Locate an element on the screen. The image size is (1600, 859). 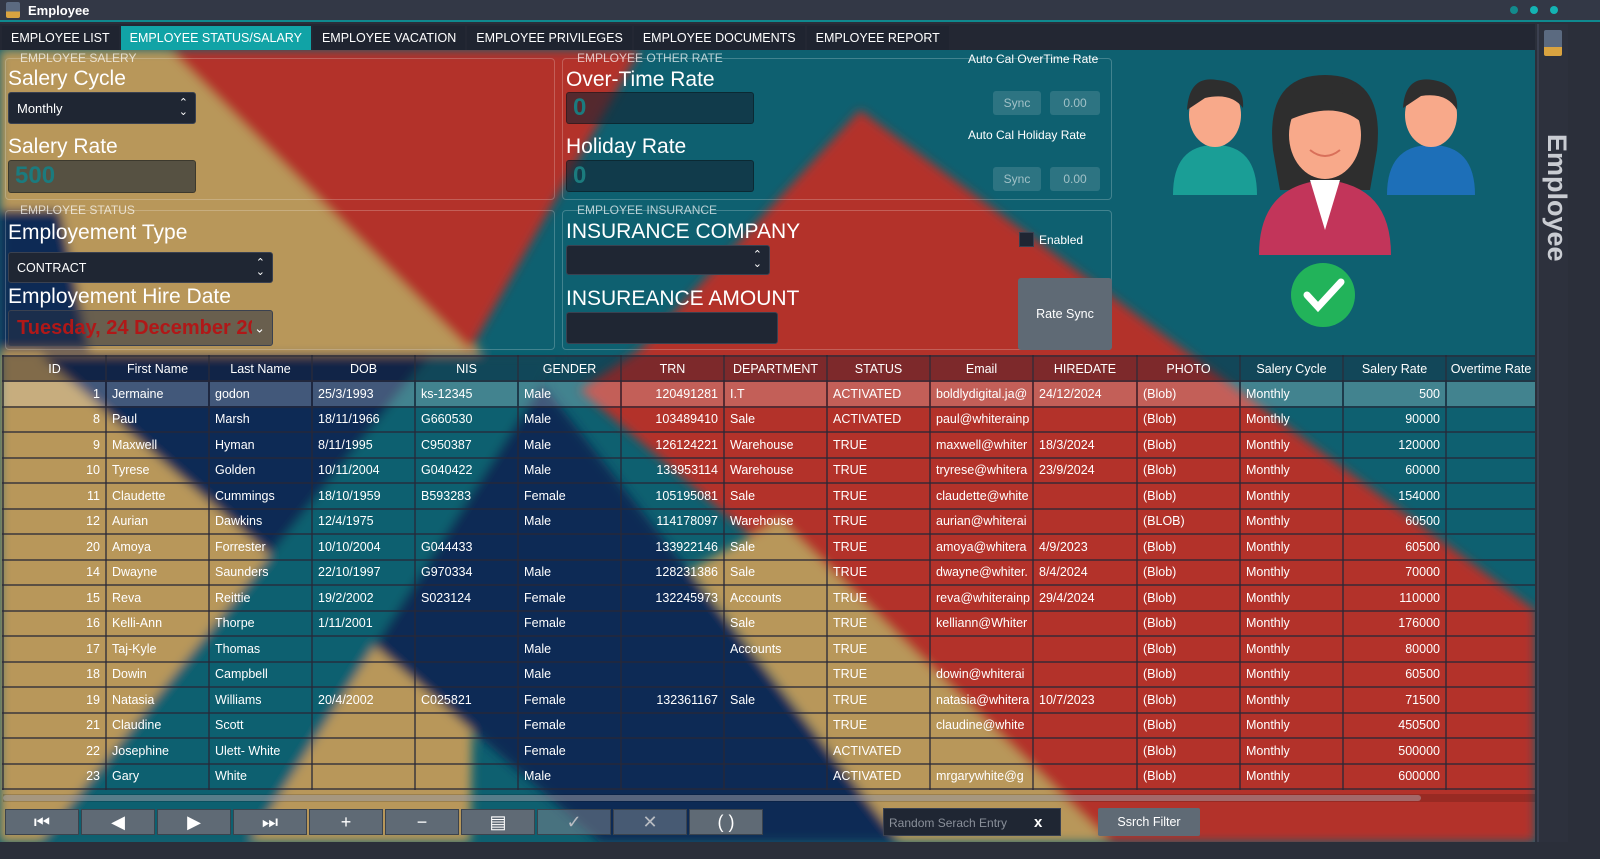
cancel-record-button: ✕ is located at coordinates (650, 822).